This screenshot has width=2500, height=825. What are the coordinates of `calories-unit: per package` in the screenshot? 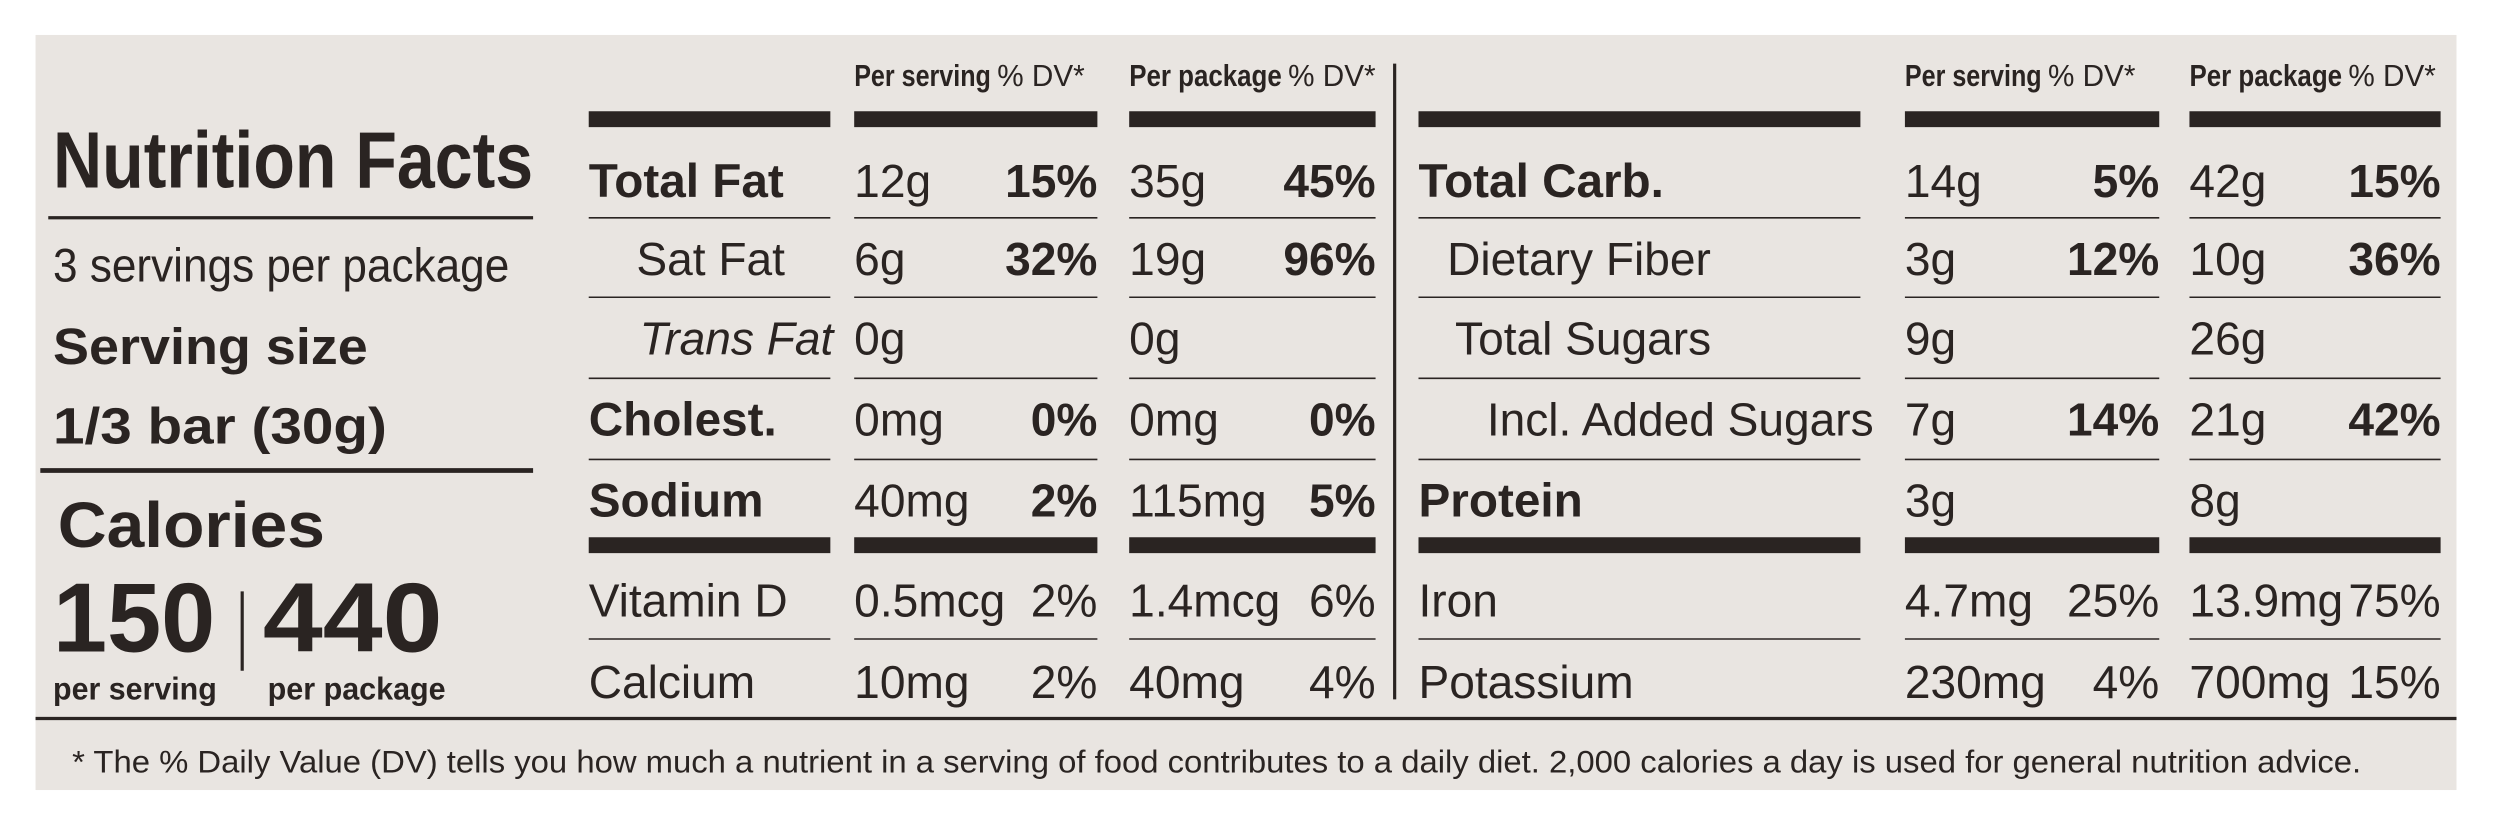 It's located at (357, 688).